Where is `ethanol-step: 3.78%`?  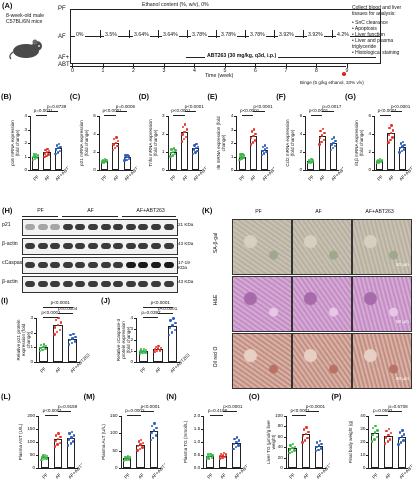
ethanol-step: 3.78% is located at coordinates (257, 35).